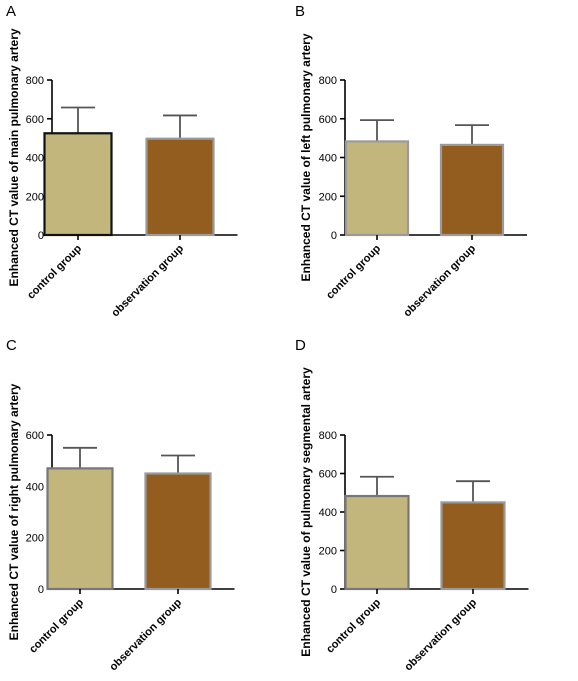 Image resolution: width=578 pixels, height=681 pixels. Describe the element at coordinates (11, 11) in the screenshot. I see `panel-letter: A` at that location.